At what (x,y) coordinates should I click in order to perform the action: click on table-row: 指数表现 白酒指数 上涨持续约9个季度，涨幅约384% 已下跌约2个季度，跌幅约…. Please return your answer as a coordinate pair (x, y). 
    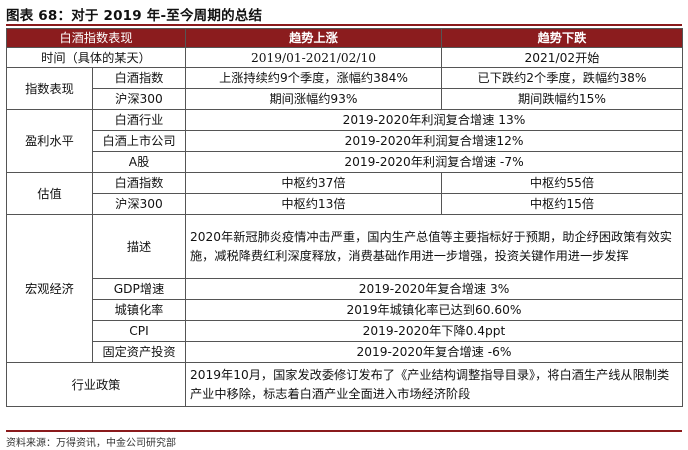
    Looking at the image, I should click on (344, 88).